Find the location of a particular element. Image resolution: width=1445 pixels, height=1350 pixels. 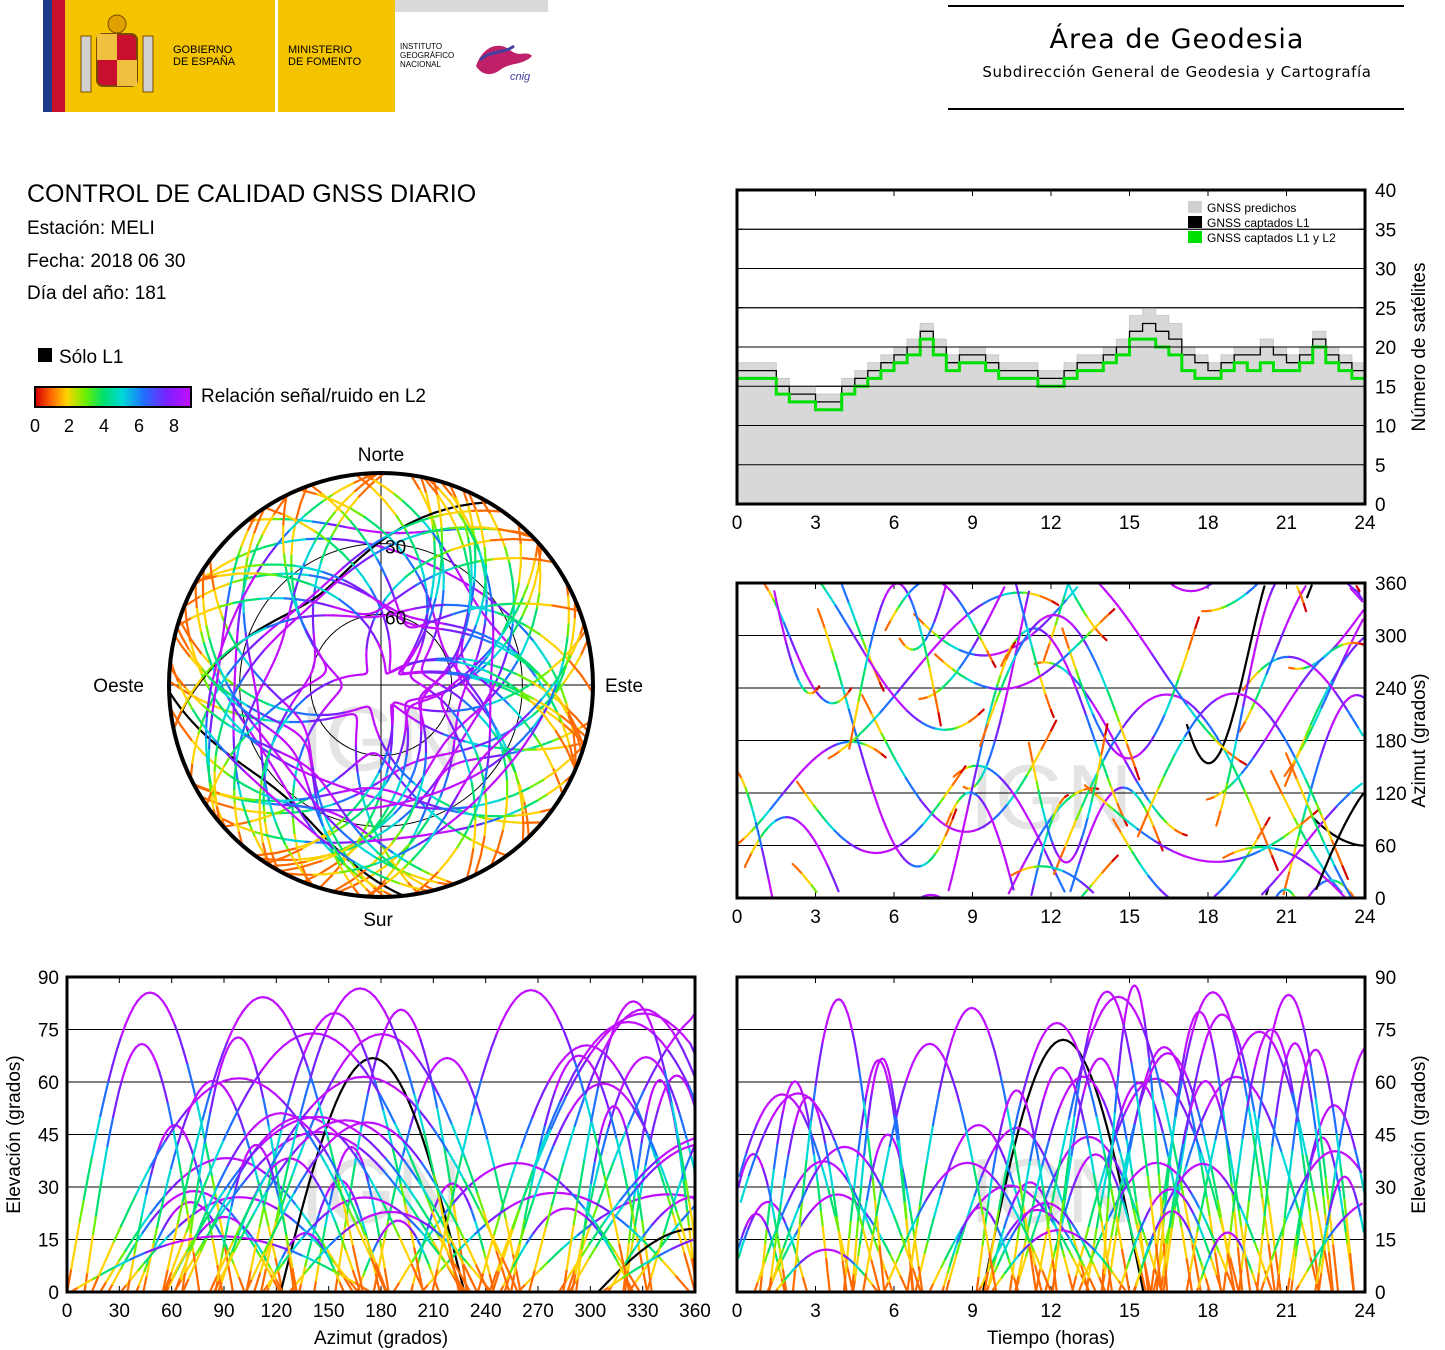

gobierno-logo: GOBIERNO DE ESPAÑA is located at coordinates (170, 56).